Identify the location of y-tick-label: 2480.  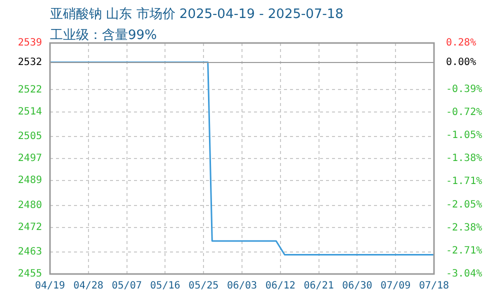
(30, 205).